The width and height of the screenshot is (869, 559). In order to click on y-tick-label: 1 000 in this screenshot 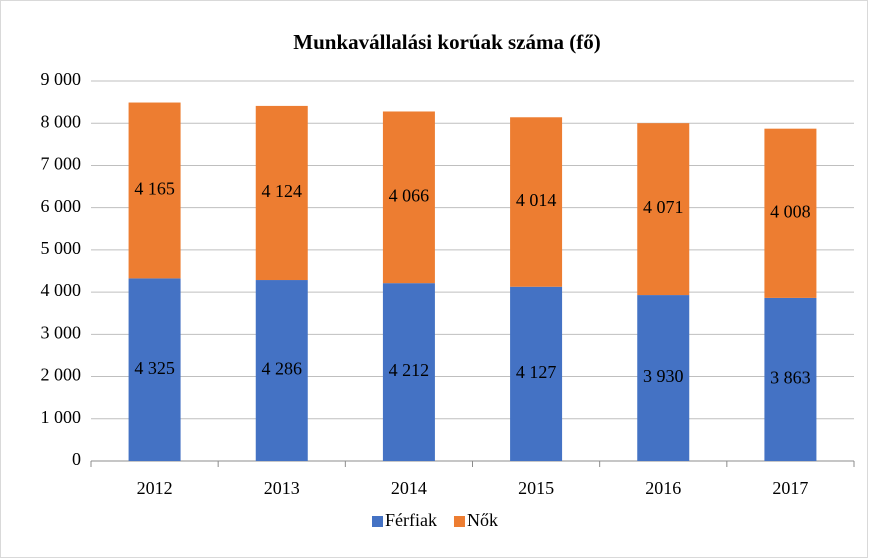, I will do `click(61, 417)`.